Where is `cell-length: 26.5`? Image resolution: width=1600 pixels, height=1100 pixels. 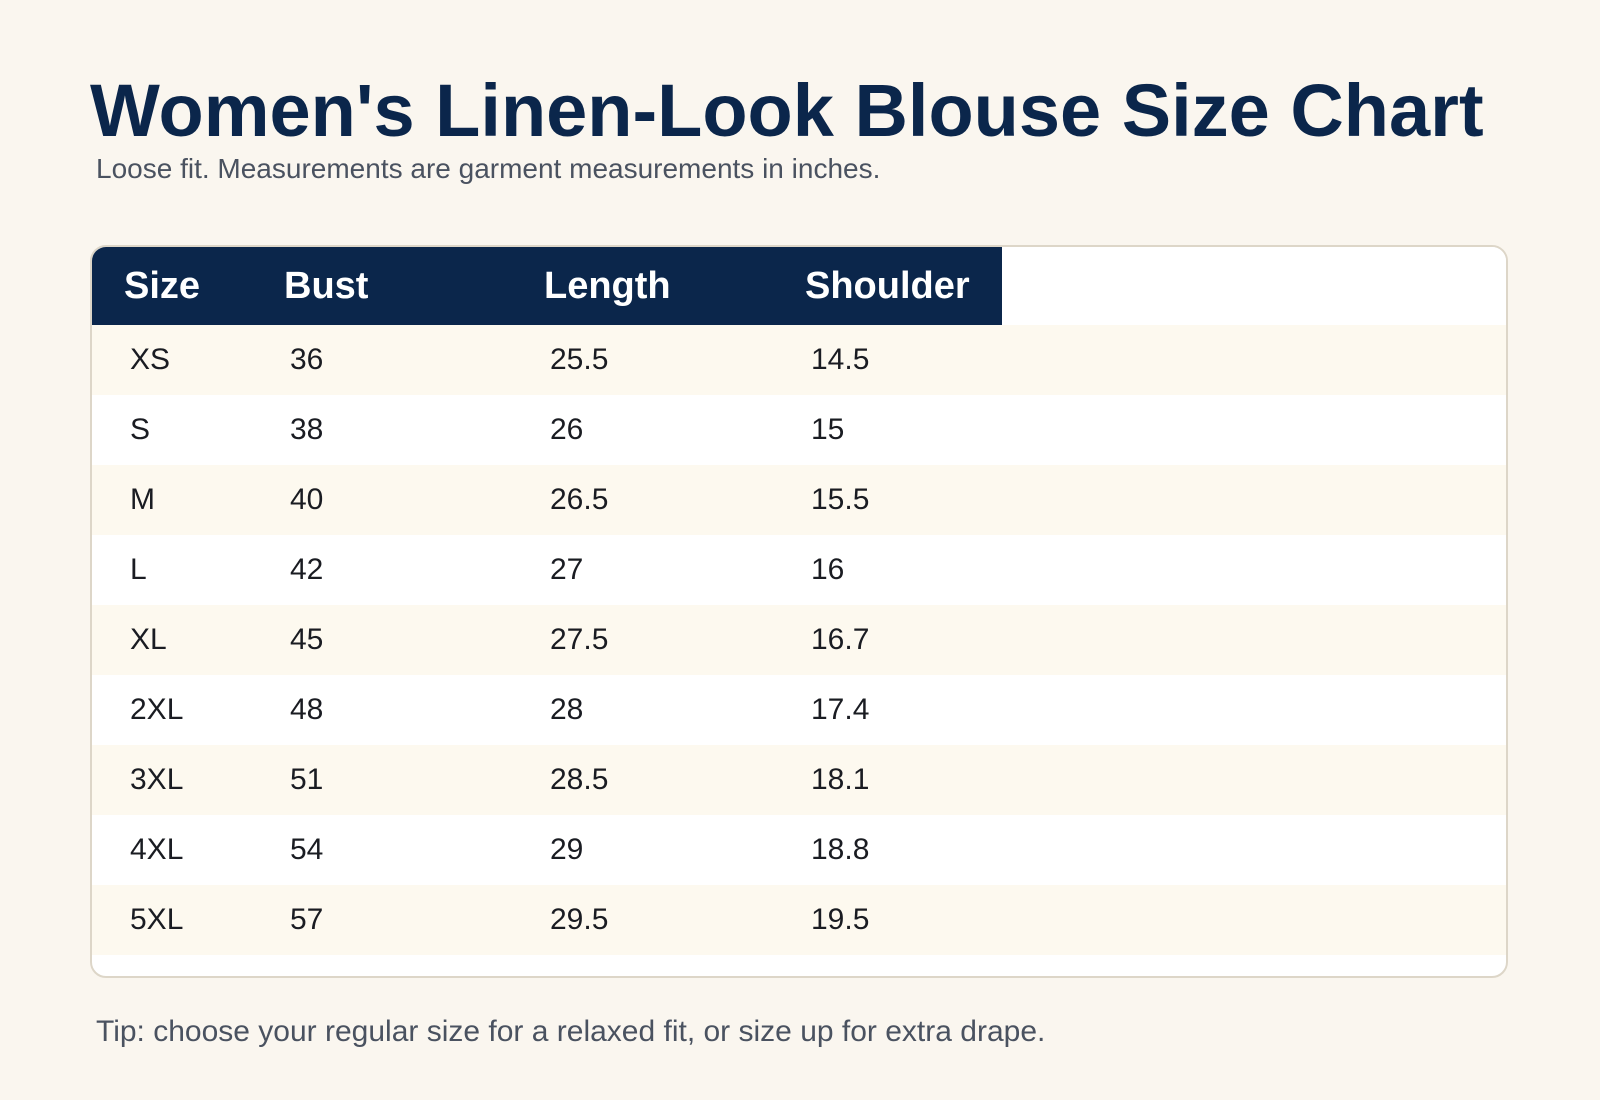 cell-length: 26.5 is located at coordinates (642, 500).